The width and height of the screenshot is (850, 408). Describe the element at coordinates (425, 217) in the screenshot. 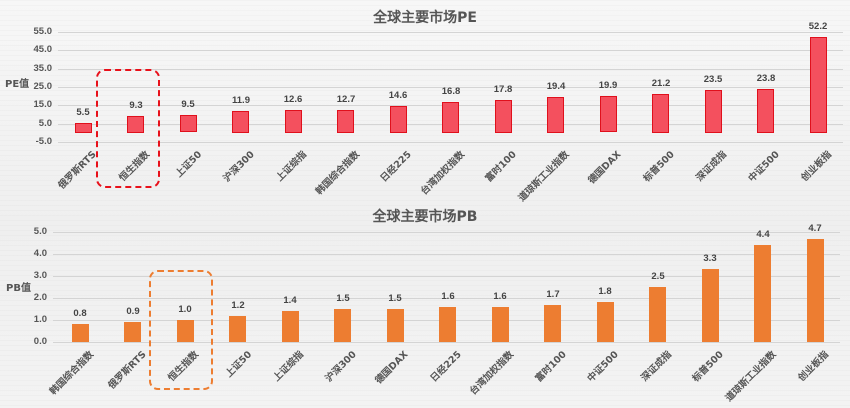

I see `pb-chart-title: 全球主要市场PB` at that location.